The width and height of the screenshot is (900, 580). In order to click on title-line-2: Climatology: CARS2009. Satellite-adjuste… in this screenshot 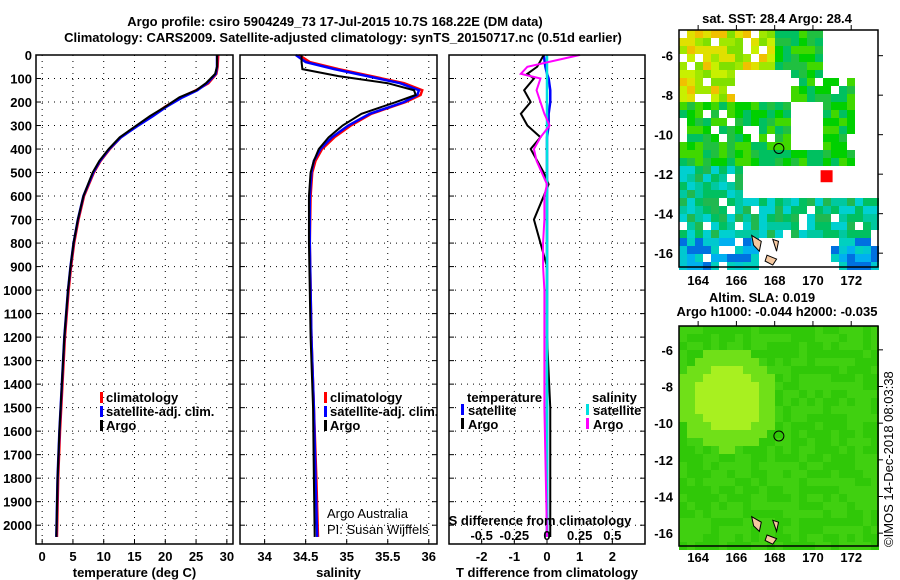, I will do `click(343, 37)`.